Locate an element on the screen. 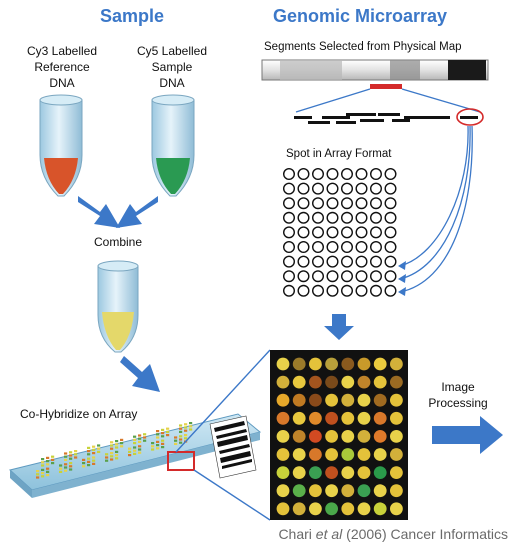 The image size is (523, 550). combined-liquid is located at coordinates (118, 331).